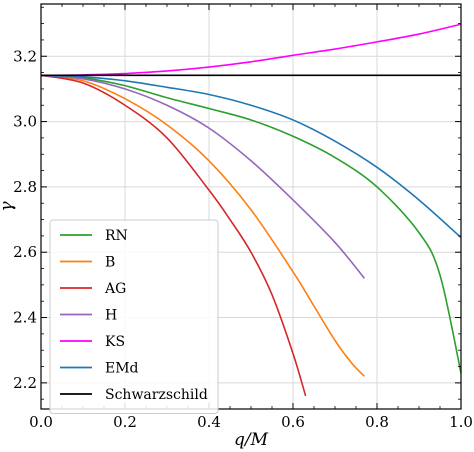 Image resolution: width=474 pixels, height=452 pixels. I want to click on y-tick-label: 2.8, so click(25, 187).